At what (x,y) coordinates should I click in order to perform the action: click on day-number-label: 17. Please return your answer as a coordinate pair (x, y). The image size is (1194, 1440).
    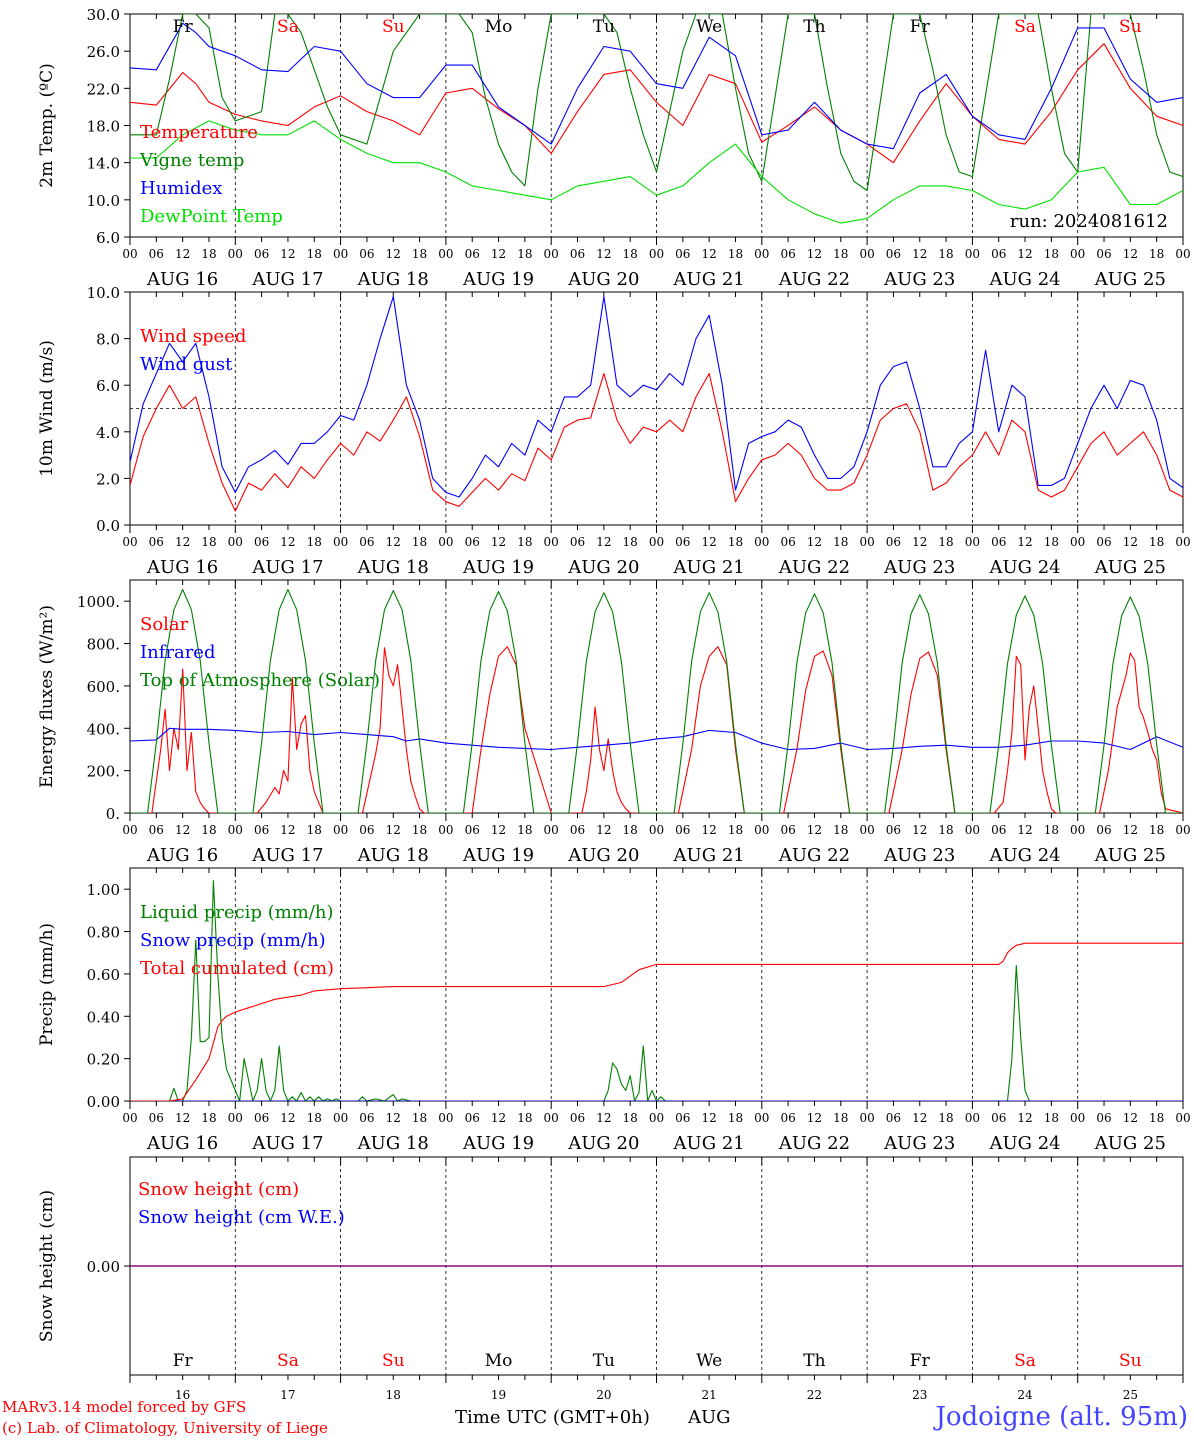
    Looking at the image, I should click on (287, 1395).